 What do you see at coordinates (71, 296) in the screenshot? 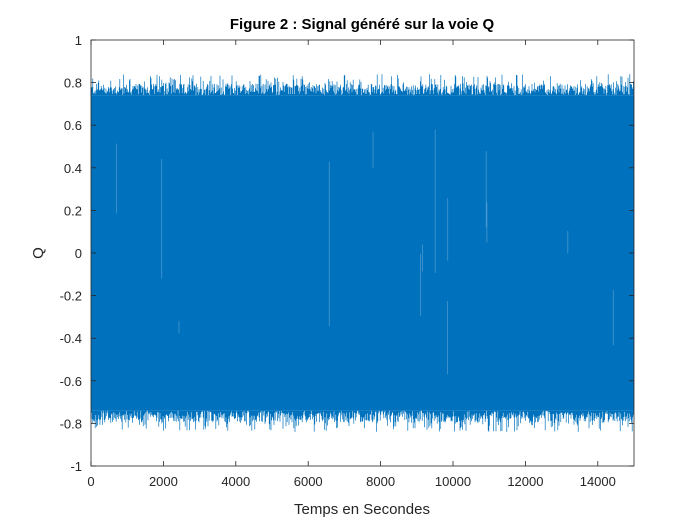
I see `y-tick-label: -0.2` at bounding box center [71, 296].